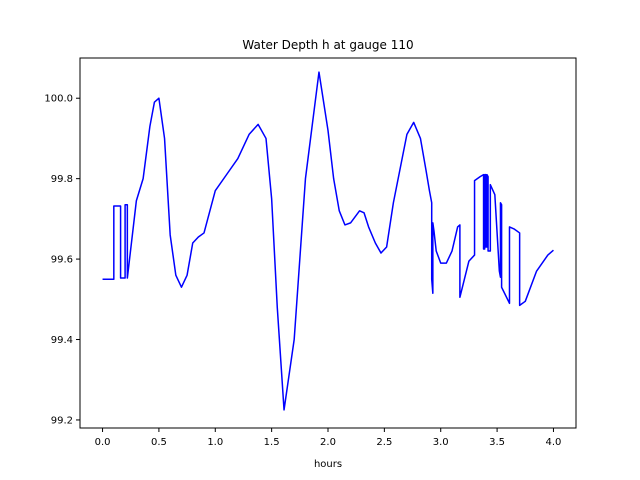  What do you see at coordinates (327, 45) in the screenshot?
I see `chart-title: Water Depth h at gauge 110` at bounding box center [327, 45].